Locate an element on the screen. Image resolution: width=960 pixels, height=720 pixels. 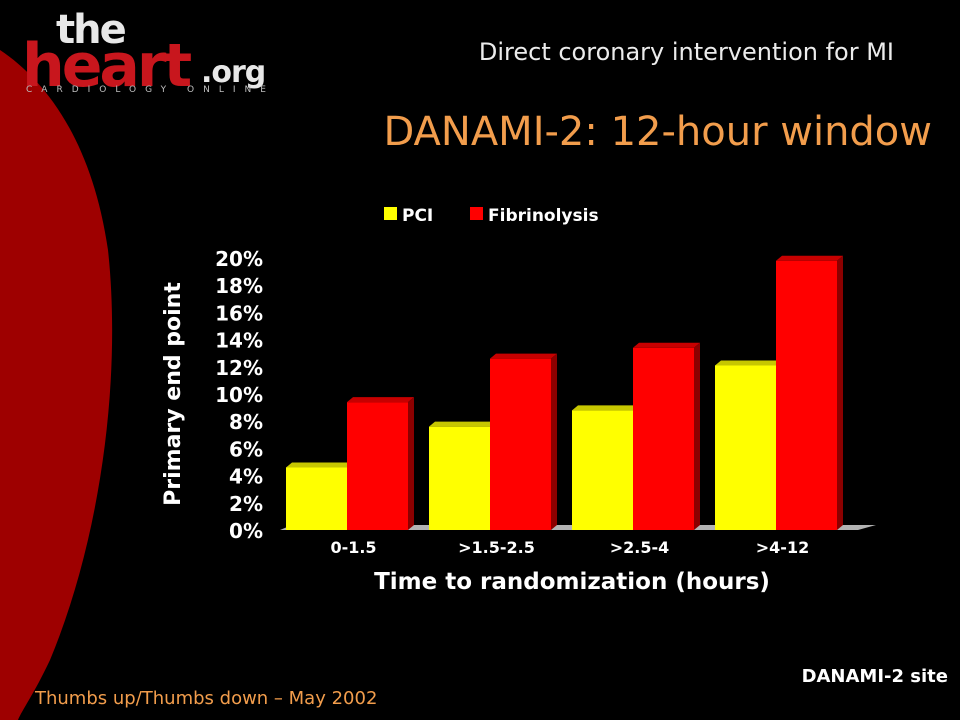
y-tick-label: 6% is located at coordinates (246, 449).